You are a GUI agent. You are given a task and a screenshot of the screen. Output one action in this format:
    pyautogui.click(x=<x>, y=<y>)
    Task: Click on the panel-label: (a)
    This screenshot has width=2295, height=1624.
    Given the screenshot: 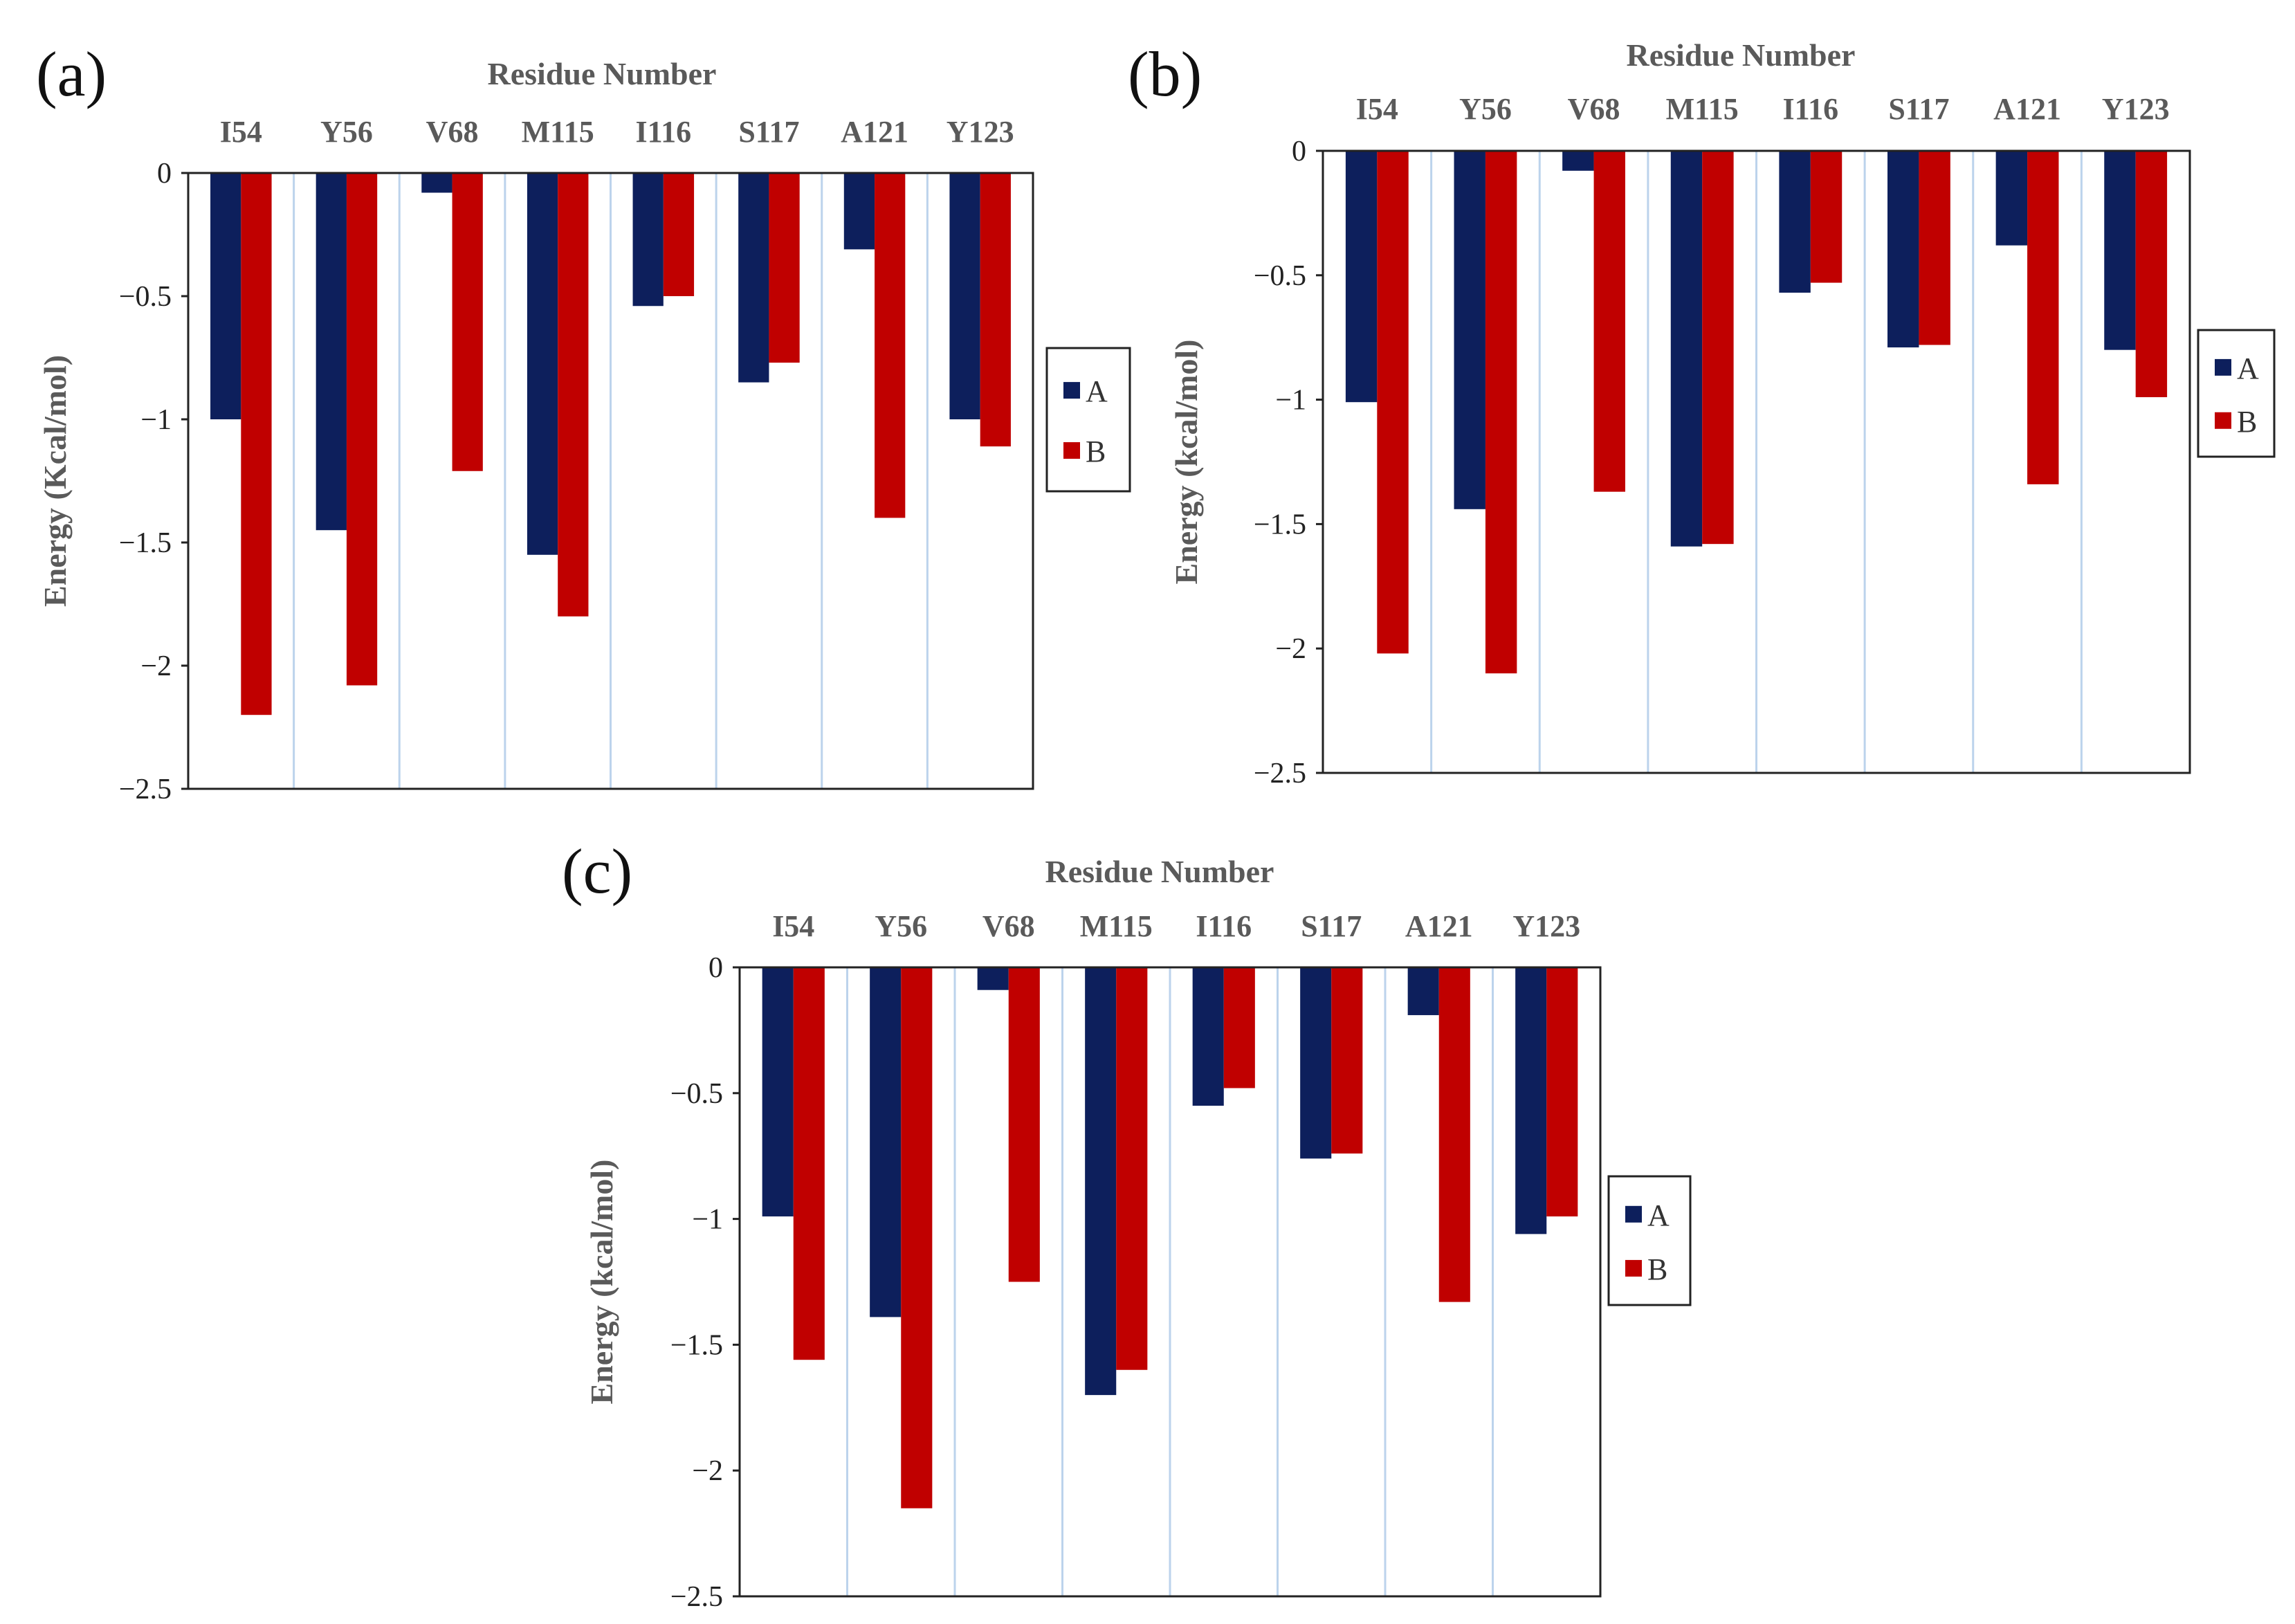 What is the action you would take?
    pyautogui.click(x=71, y=74)
    